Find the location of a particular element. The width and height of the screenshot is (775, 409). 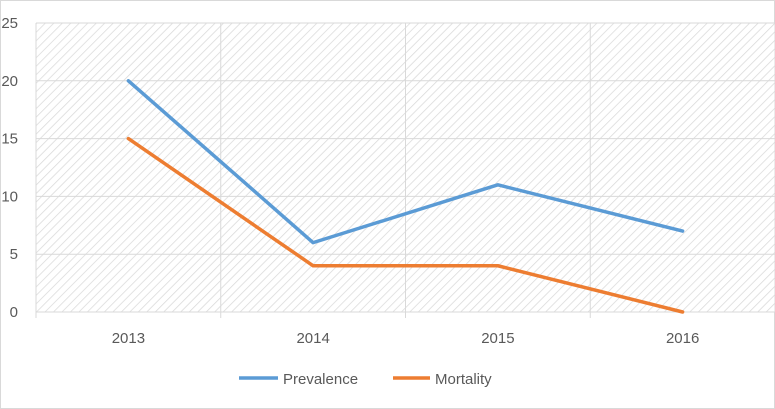

legend: Prevalence Mortality is located at coordinates (365, 379).